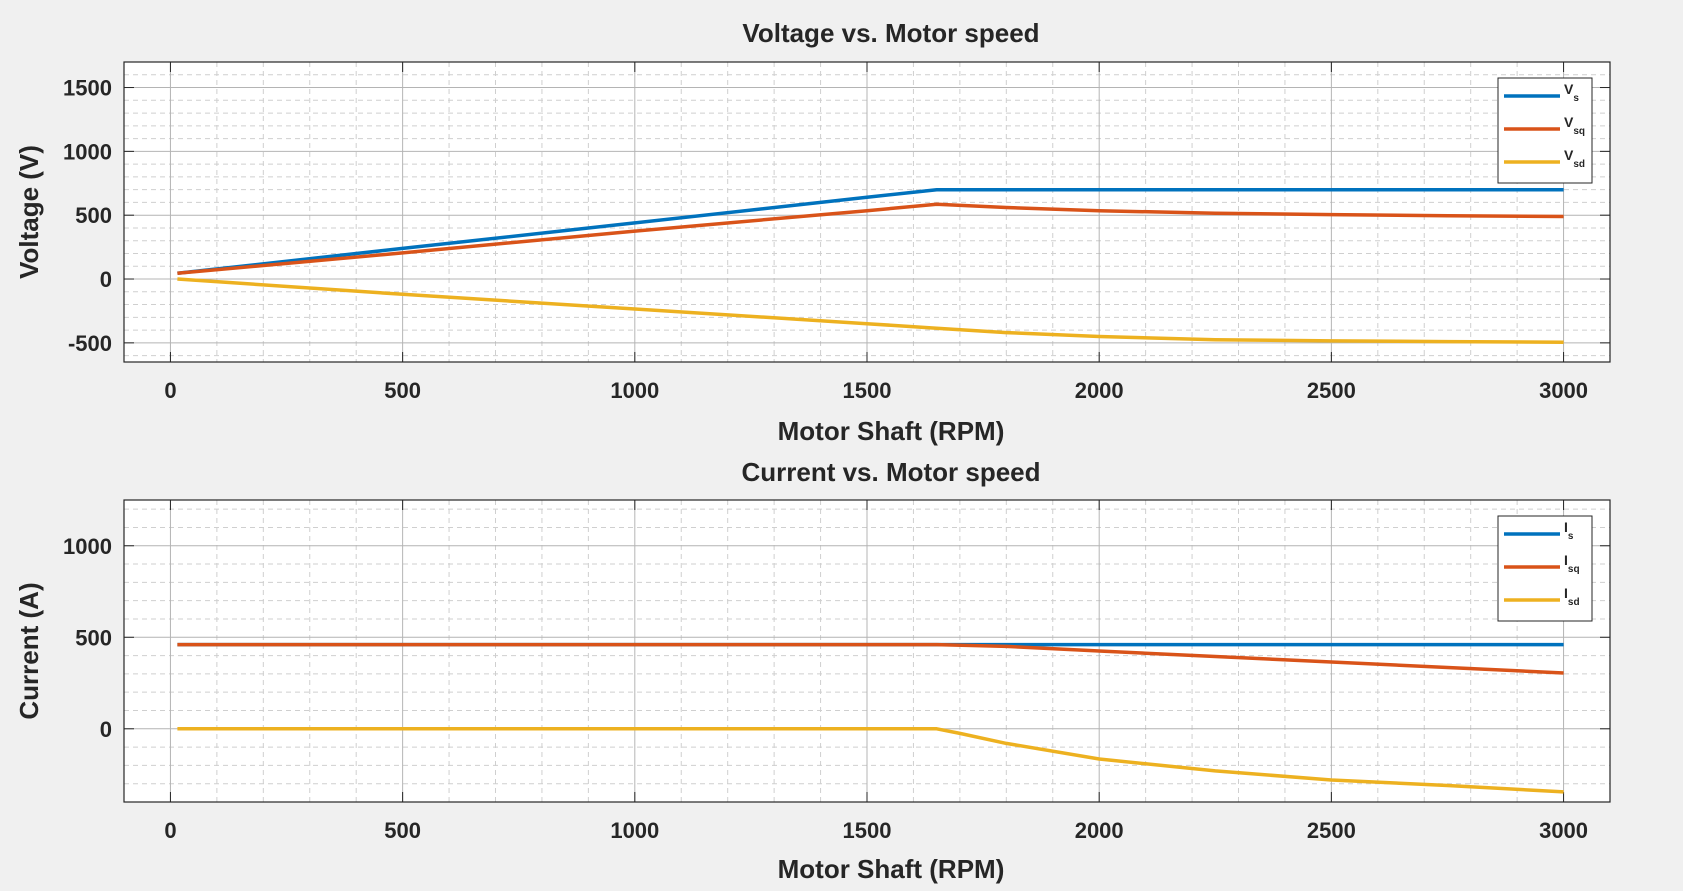 The width and height of the screenshot is (1683, 891). Describe the element at coordinates (1569, 530) in the screenshot. I see `legend-label-is: Is` at that location.